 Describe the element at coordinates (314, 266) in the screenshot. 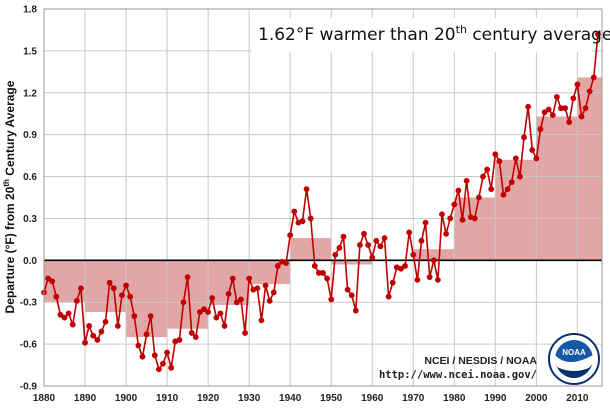

I see `point-1946` at that location.